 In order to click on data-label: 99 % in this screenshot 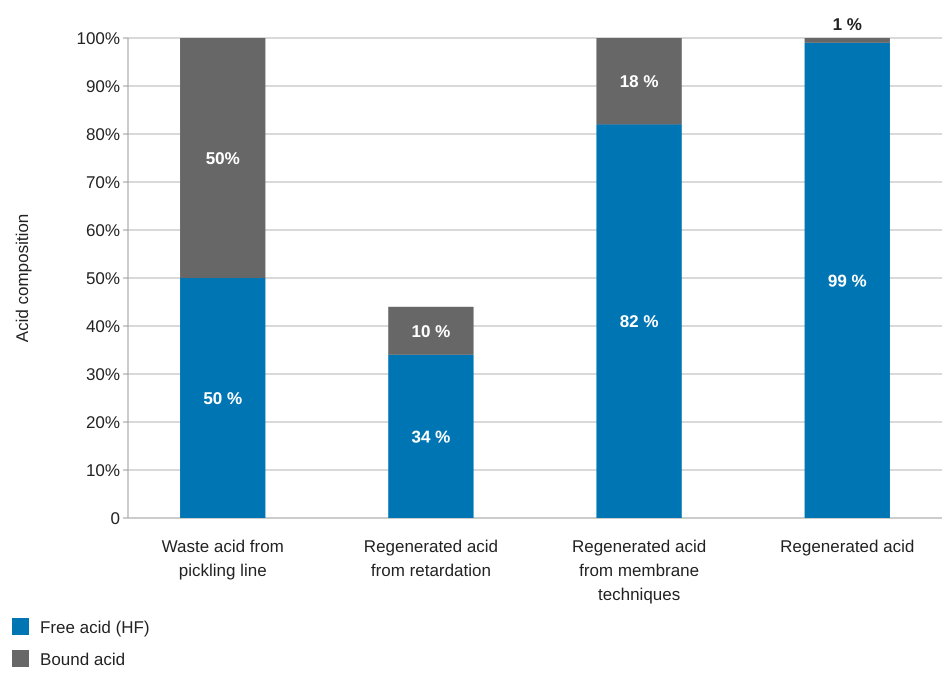, I will do `click(847, 280)`.